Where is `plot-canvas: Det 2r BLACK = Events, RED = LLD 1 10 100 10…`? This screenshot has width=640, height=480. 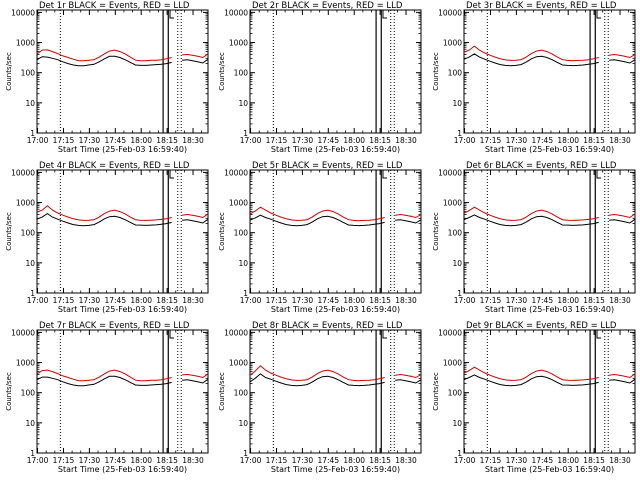
plot-canvas: Det 2r BLACK = Events, RED = LLD 1 10 100 10… is located at coordinates (320, 77).